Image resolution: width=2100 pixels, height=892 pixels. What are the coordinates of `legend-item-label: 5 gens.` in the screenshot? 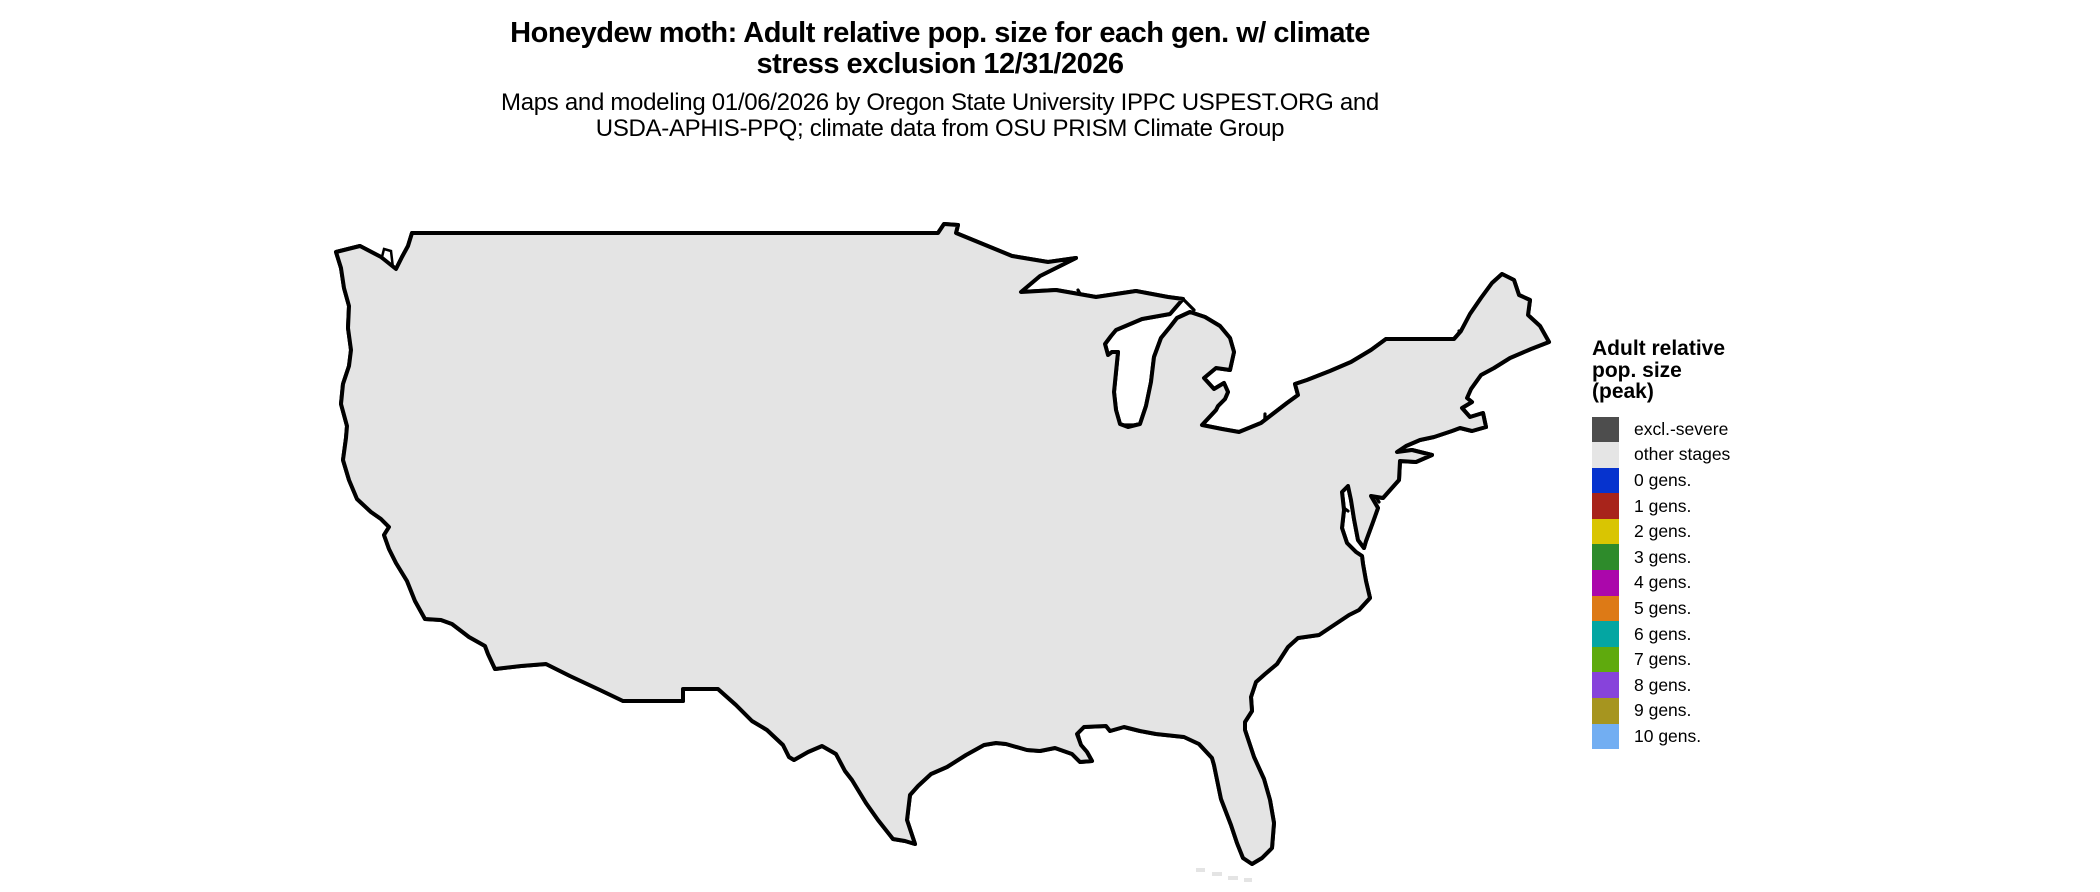 It's located at (1663, 607).